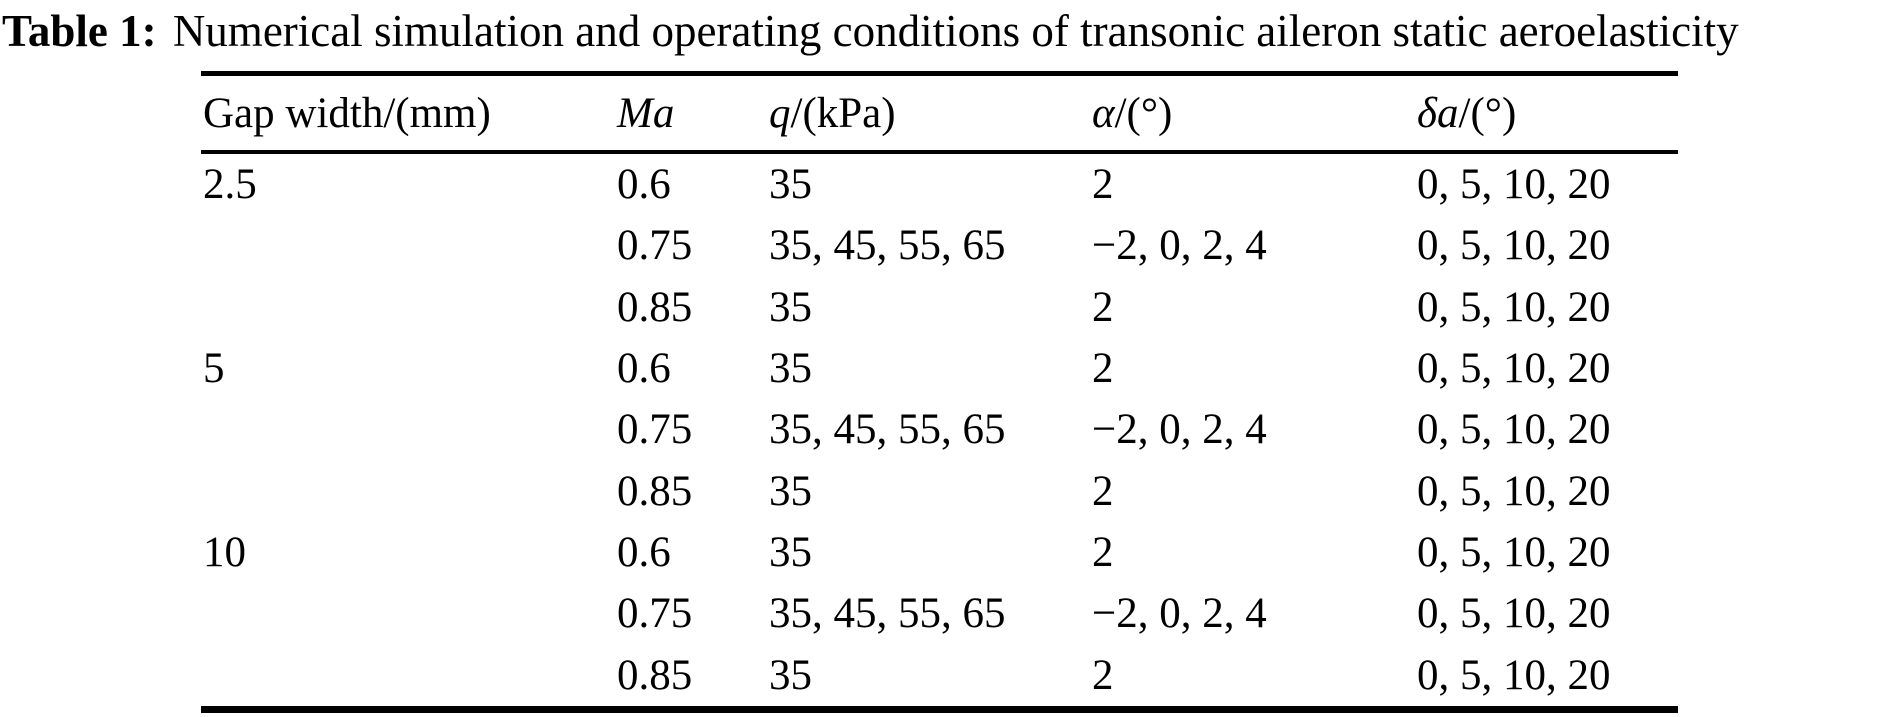 The image size is (1879, 717). What do you see at coordinates (939, 368) in the screenshot?
I see `table-row: 5 0.6 35 2 0, 5, 10, 20` at bounding box center [939, 368].